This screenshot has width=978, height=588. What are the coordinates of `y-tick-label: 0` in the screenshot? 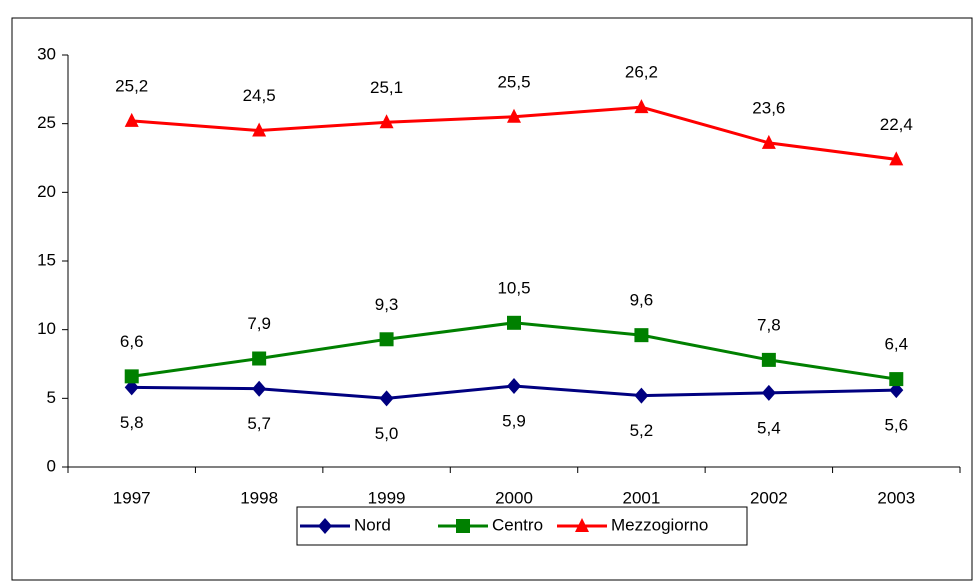 It's located at (51, 465).